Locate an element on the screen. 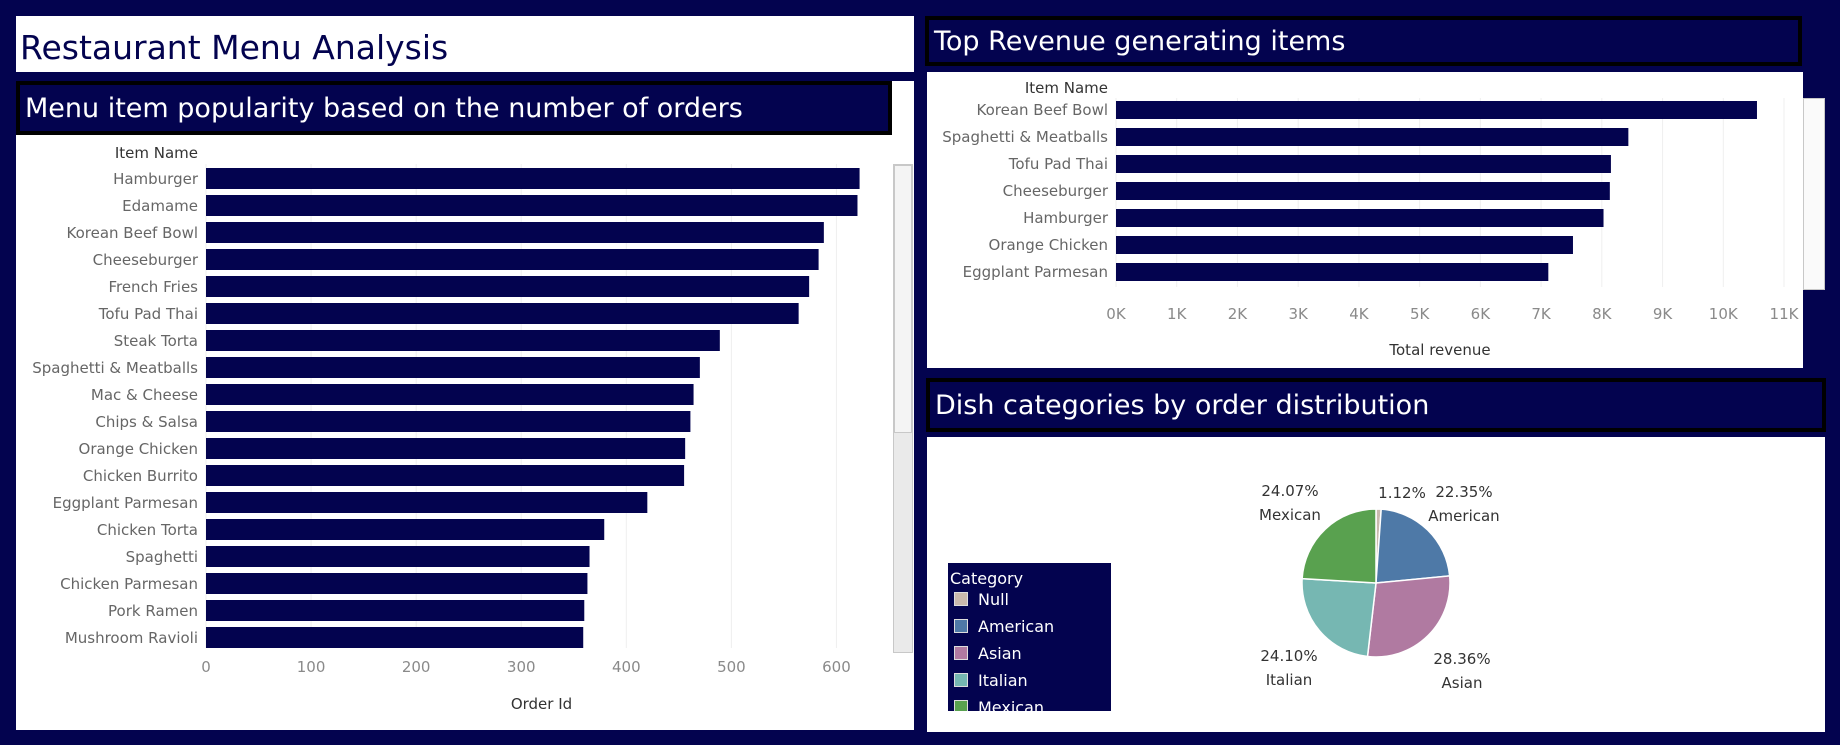 The height and width of the screenshot is (745, 1840). legend-item: Italian is located at coordinates (991, 680).